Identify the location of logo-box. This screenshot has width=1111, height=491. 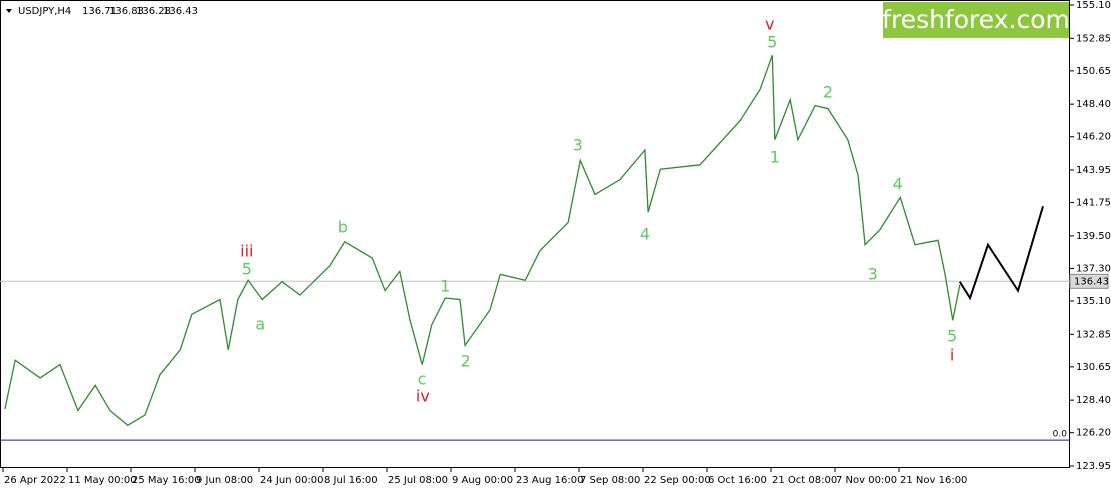
(976, 20).